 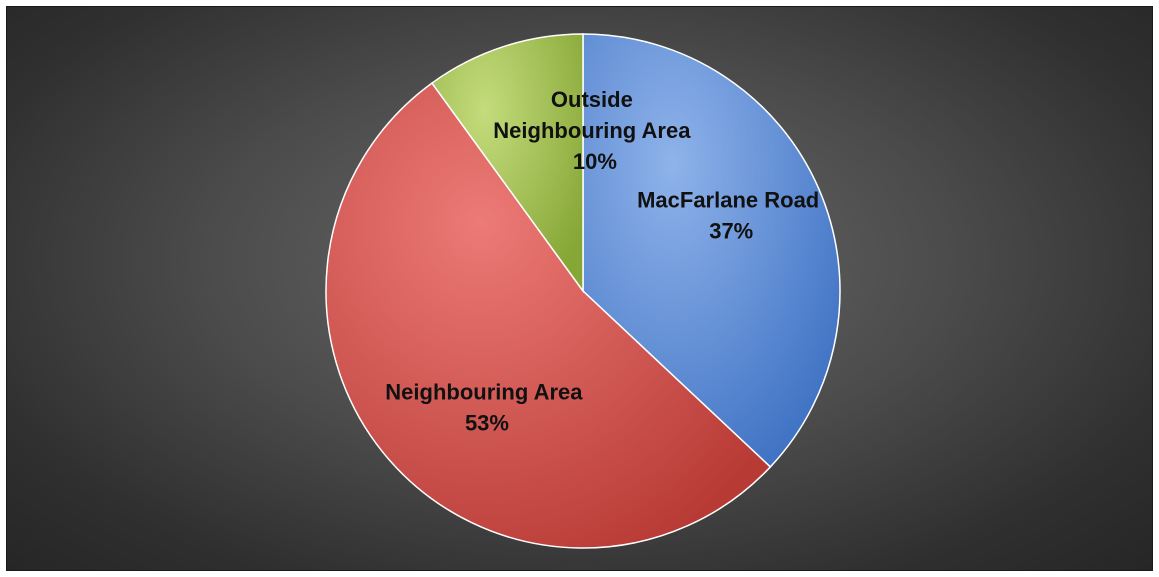 I want to click on slice-name-neighbouring-area: Neighbouring Area, so click(x=484, y=391).